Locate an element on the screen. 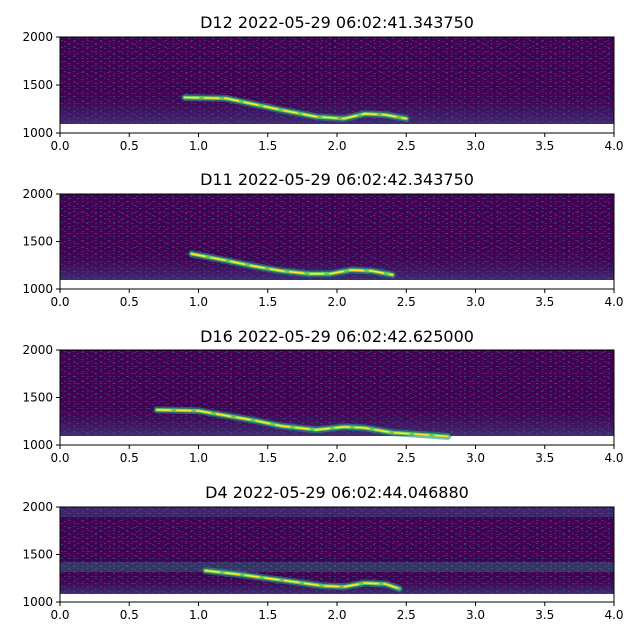  panel-title: D4 2022-05-29 06:02:44.046880 is located at coordinates (337, 492).